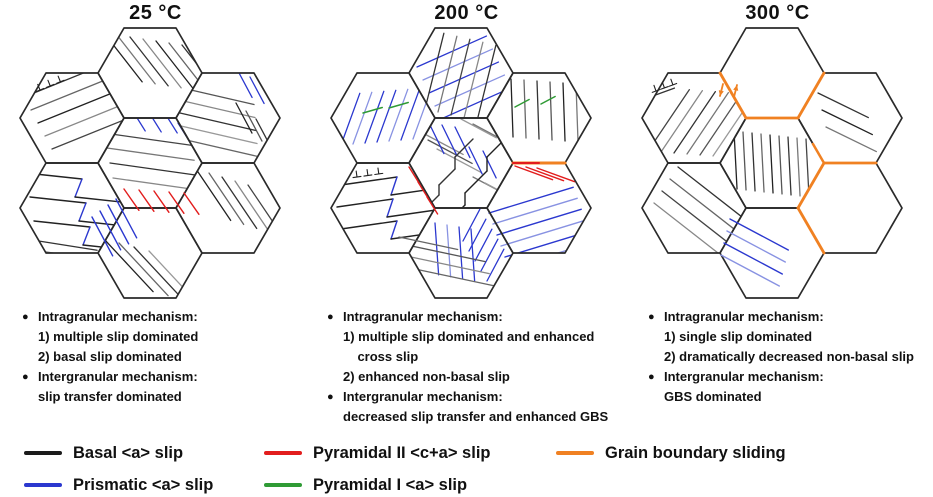  What do you see at coordinates (128, 452) in the screenshot?
I see `legend-label-basal-a-slip: Basal <a> slip` at bounding box center [128, 452].